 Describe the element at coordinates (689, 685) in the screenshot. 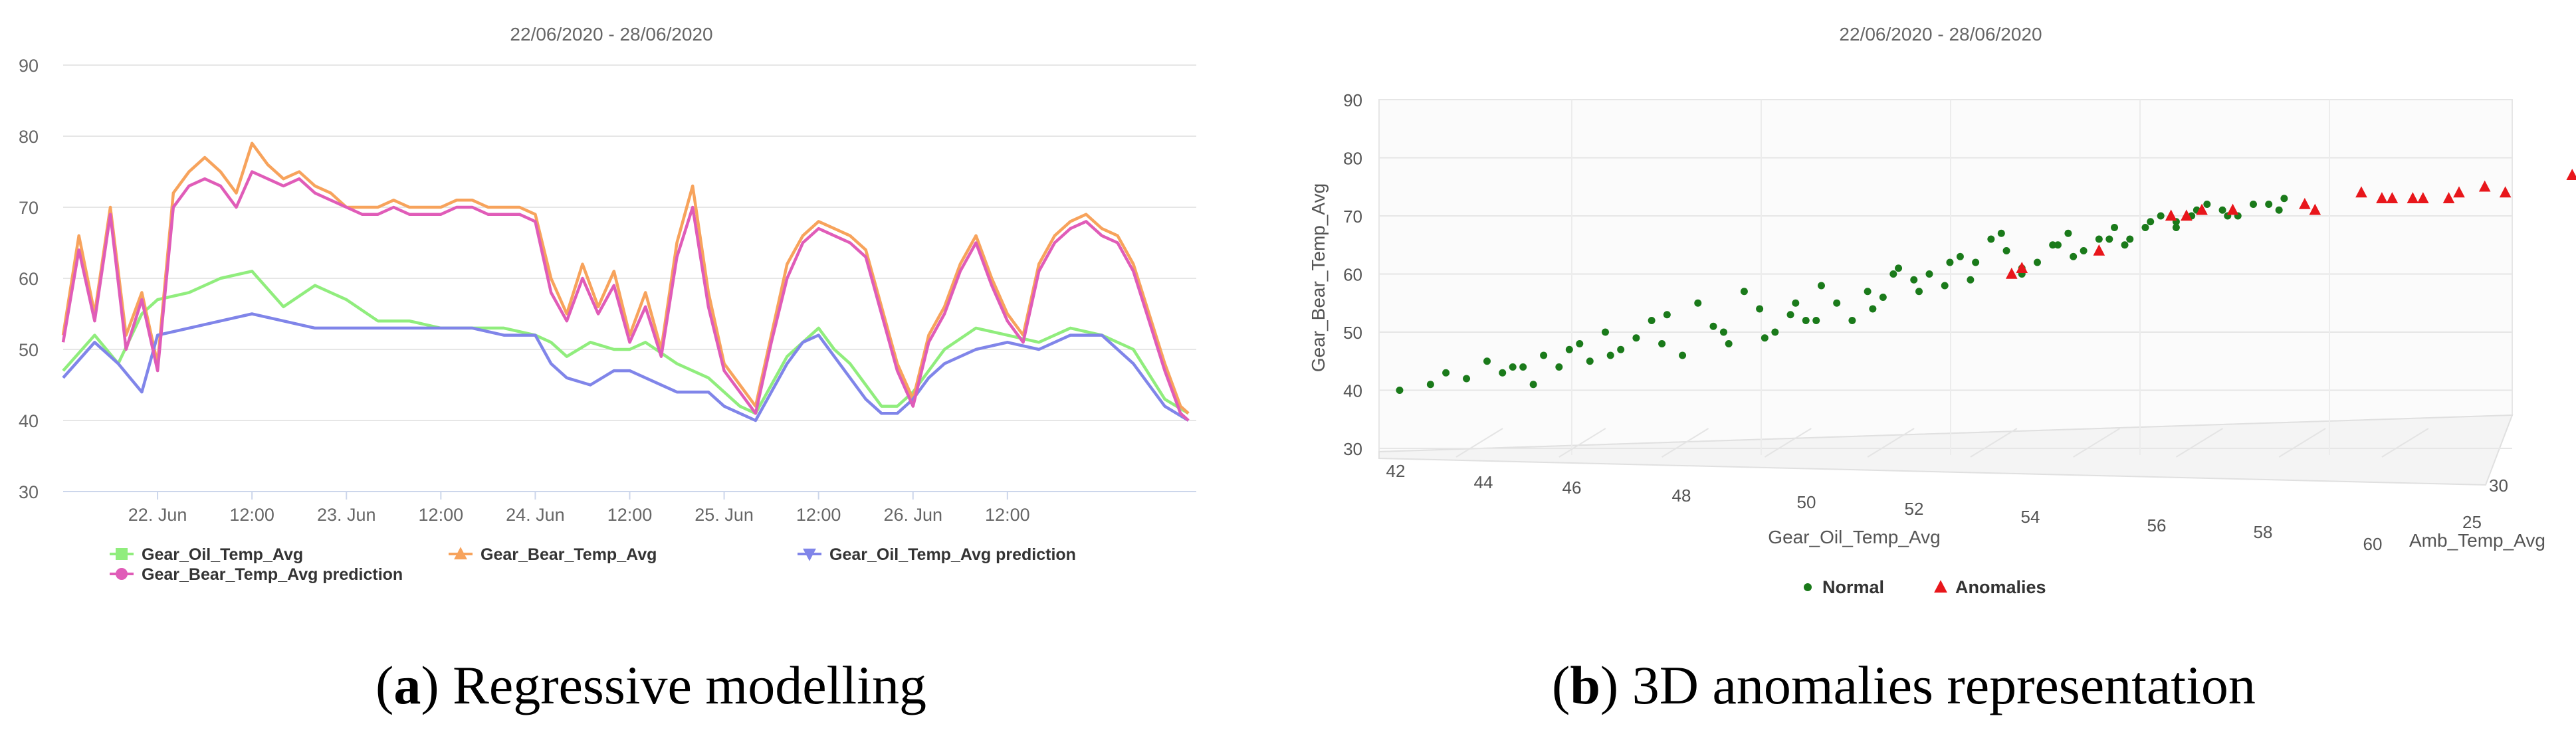

I see `caption-a-text: Regressive modelling` at that location.